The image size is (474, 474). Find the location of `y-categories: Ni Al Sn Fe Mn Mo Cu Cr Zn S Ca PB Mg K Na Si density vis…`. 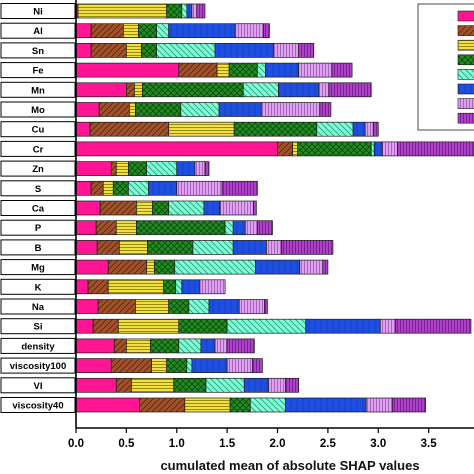

y-categories: Ni Al Sn Fe Mn Mo Cu Cr Zn S Ca PB Mg K Na Si density vis… is located at coordinates (38, 208).